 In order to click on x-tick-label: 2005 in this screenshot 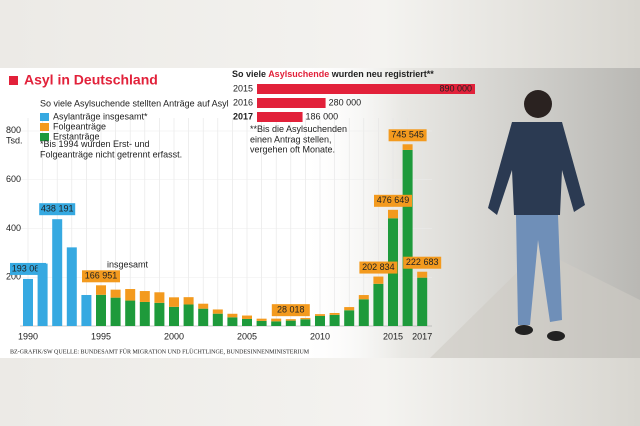, I will do `click(247, 336)`.